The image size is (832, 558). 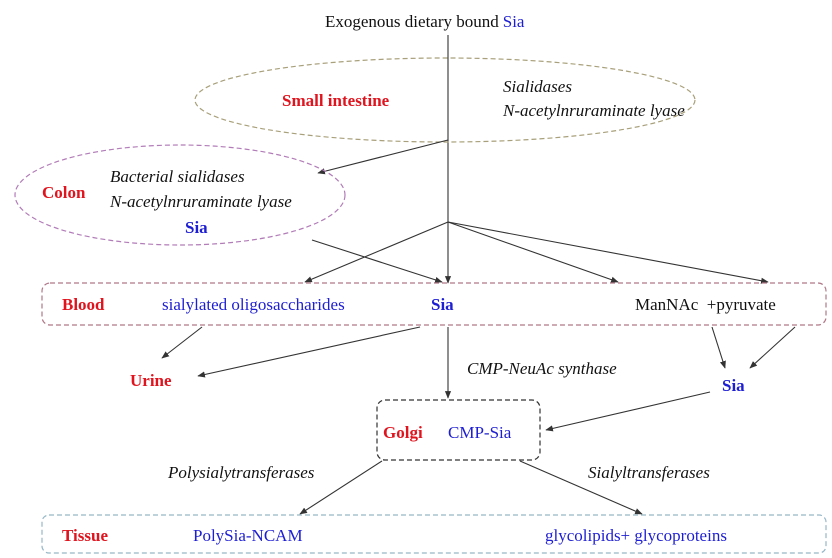 I want to click on blood-box, so click(x=434, y=304).